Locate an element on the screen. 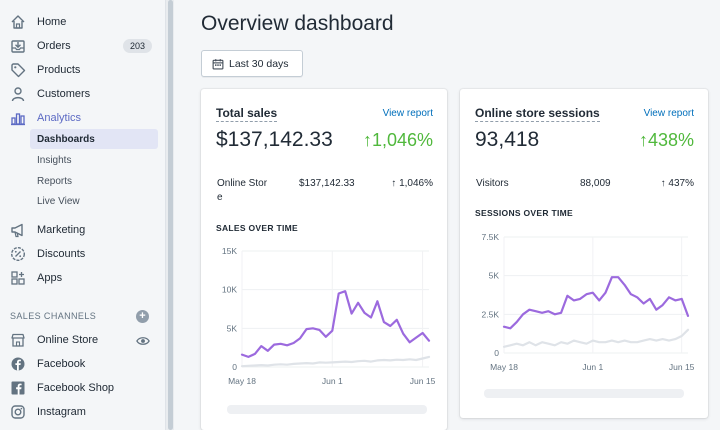 Image resolution: width=720 pixels, height=430 pixels. bar-chart-icon is located at coordinates (17, 118).